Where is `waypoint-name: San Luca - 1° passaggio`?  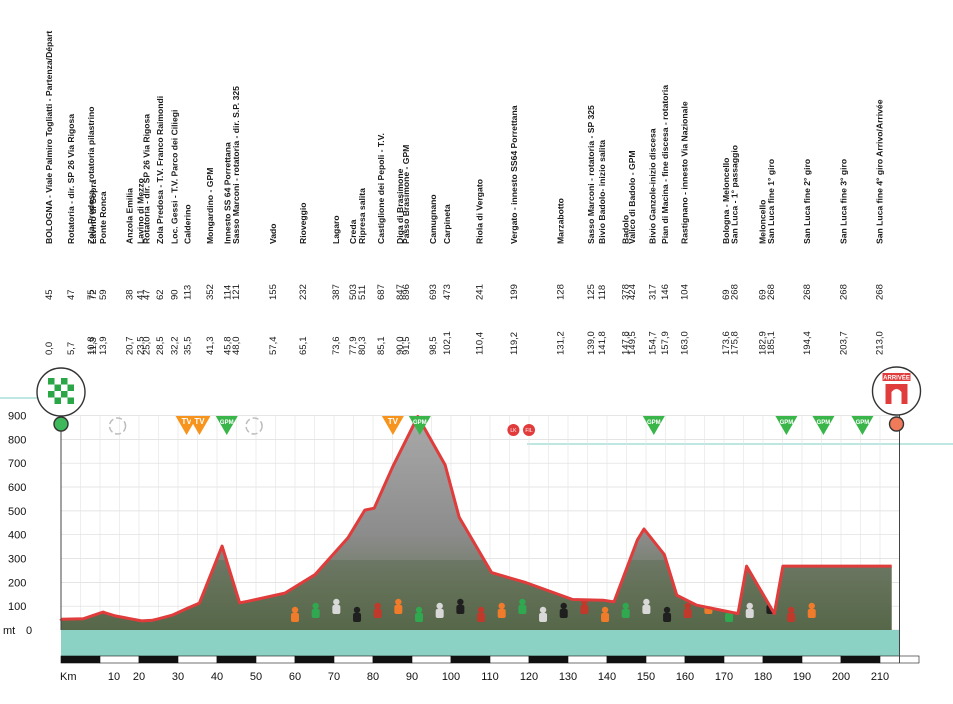
waypoint-name: San Luca - 1° passaggio is located at coordinates (735, 194).